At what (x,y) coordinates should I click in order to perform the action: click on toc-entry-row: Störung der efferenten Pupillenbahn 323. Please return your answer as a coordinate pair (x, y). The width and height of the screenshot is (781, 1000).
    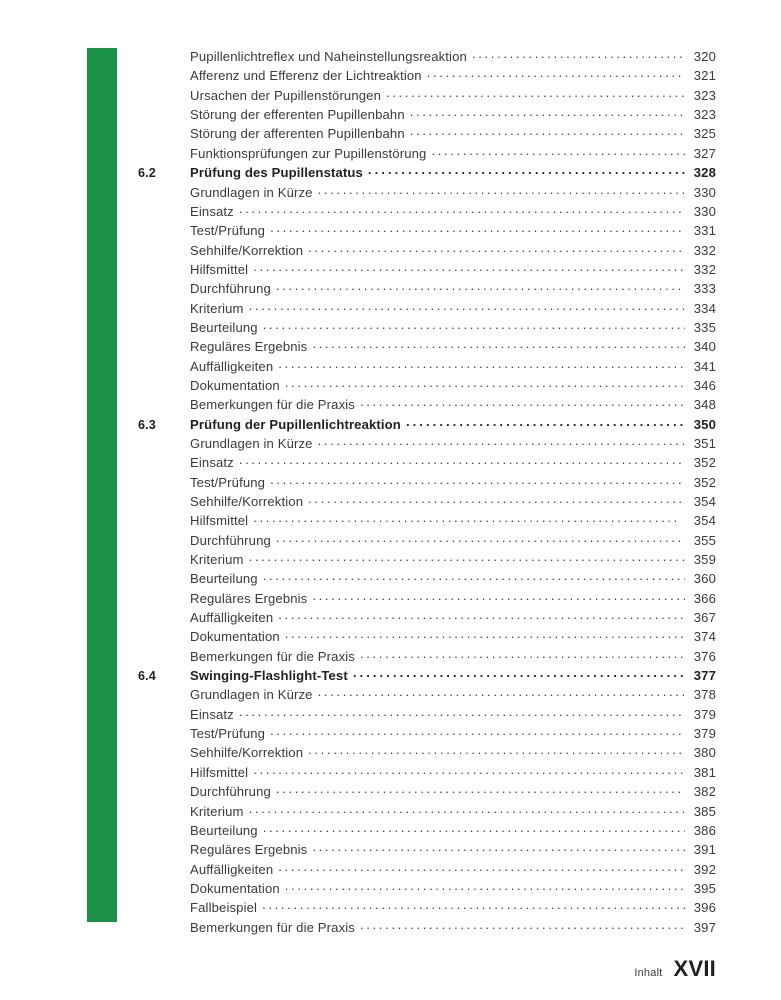
    Looking at the image, I should click on (427, 115).